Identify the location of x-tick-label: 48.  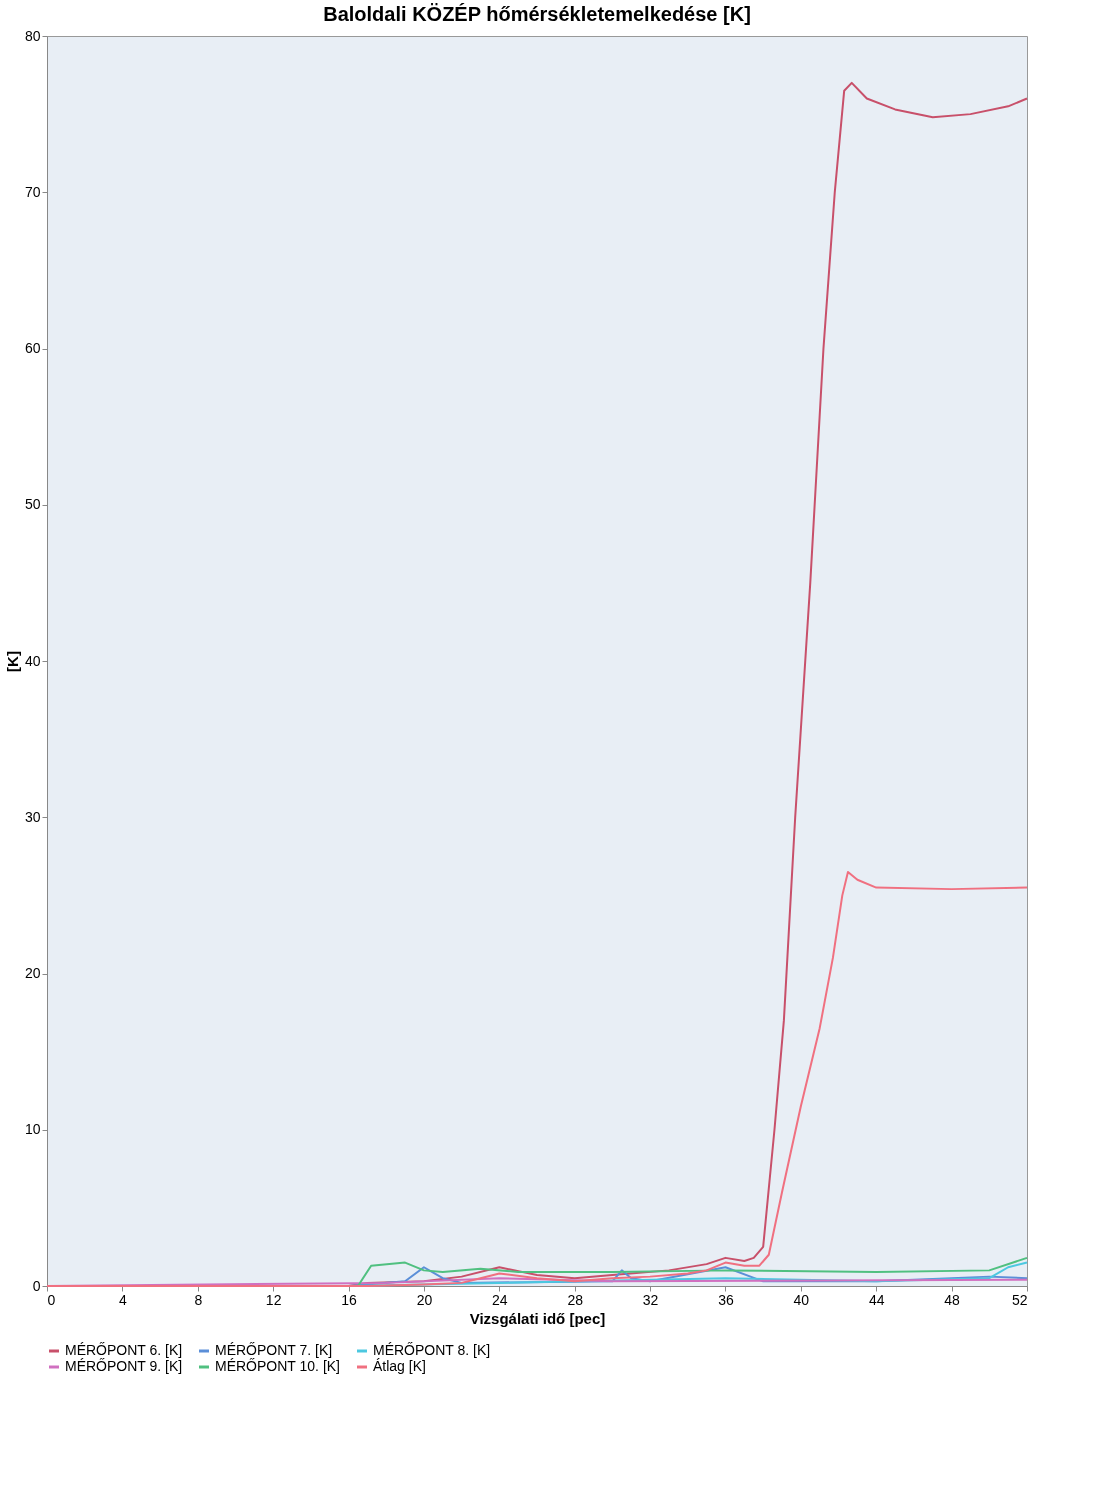
(952, 1299).